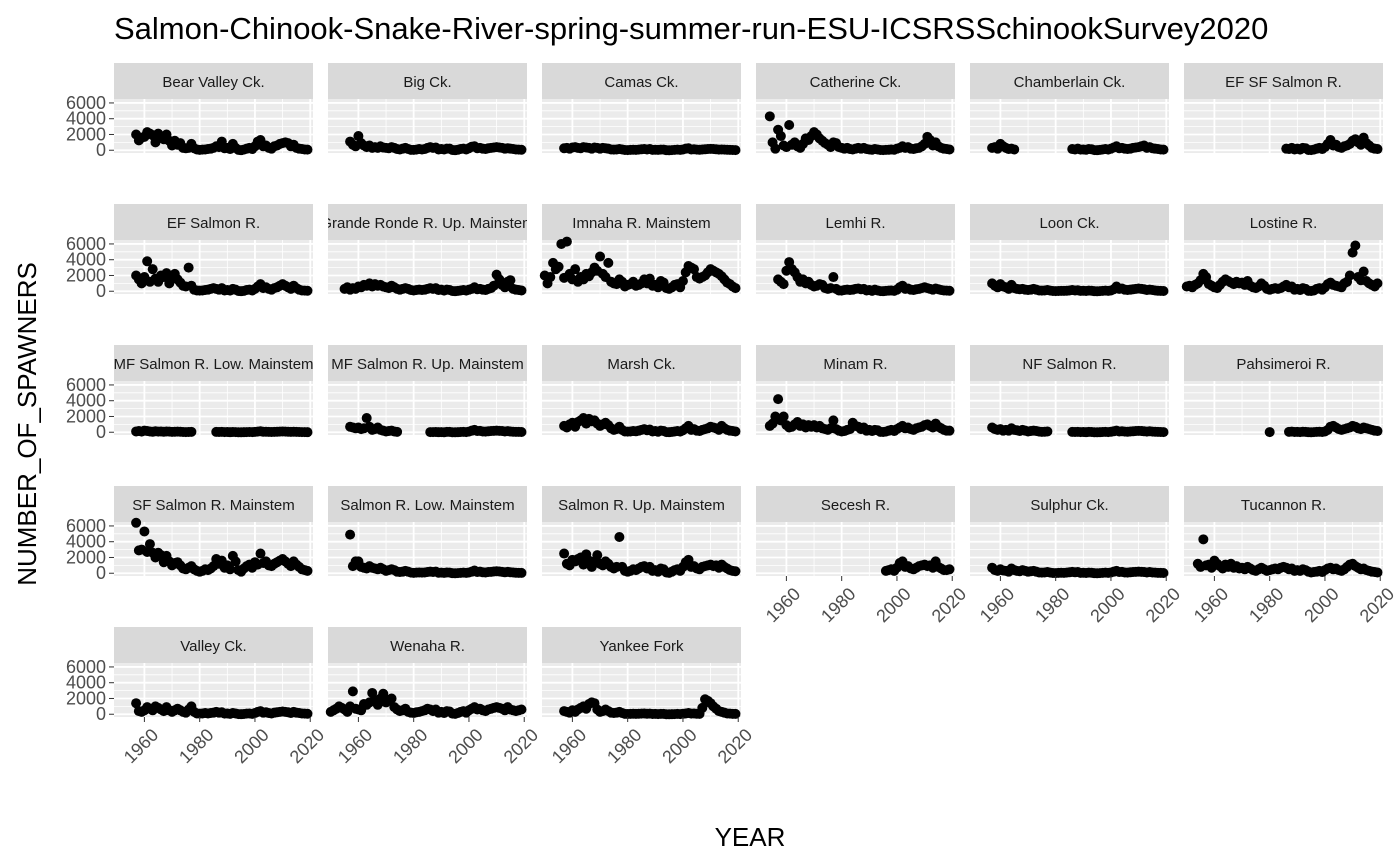  I want to click on facet-strip-label: Grande Ronde R. Up. Mainstem, so click(427, 223).